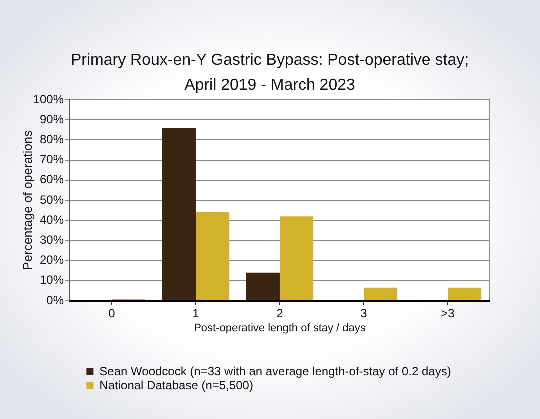 This screenshot has width=540, height=419. What do you see at coordinates (52, 139) in the screenshot?
I see `y-tick-label: 80%` at bounding box center [52, 139].